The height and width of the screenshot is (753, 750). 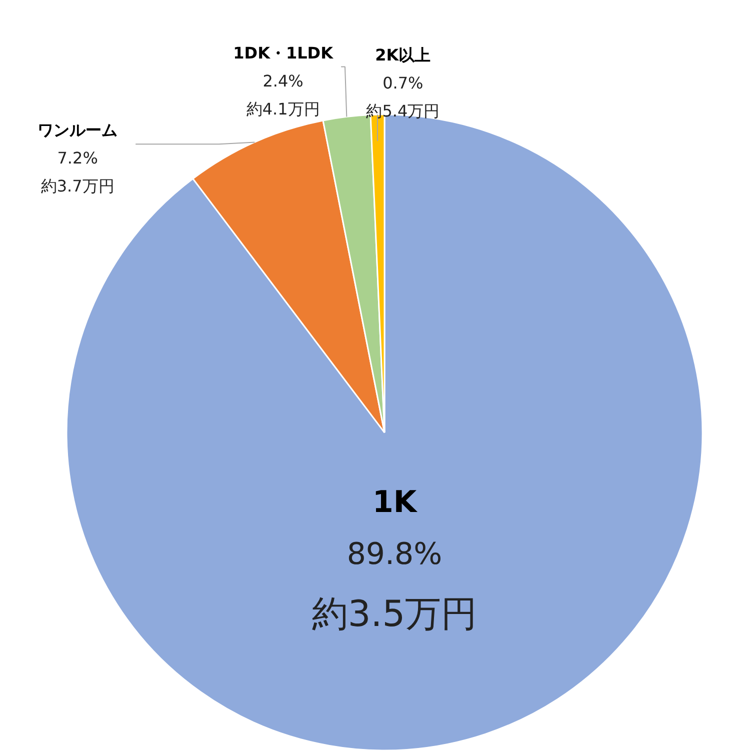 What do you see at coordinates (77, 172) in the screenshot?
I see `data-label: 7.2% 約3.7万円` at bounding box center [77, 172].